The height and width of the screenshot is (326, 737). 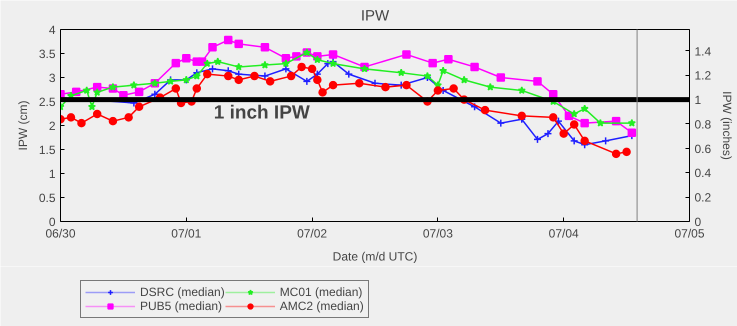 I want to click on y-tick-label: 1.5, so click(x=47, y=150).